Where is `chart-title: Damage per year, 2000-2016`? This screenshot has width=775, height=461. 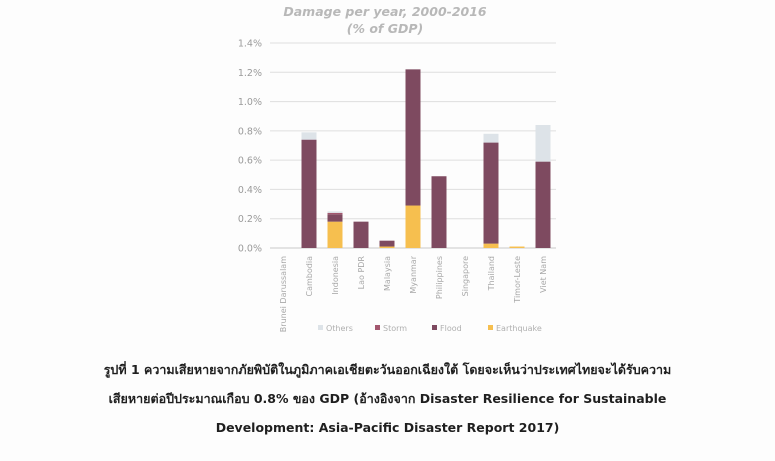
chart-title: Damage per year, 2000-2016 is located at coordinates (385, 11).